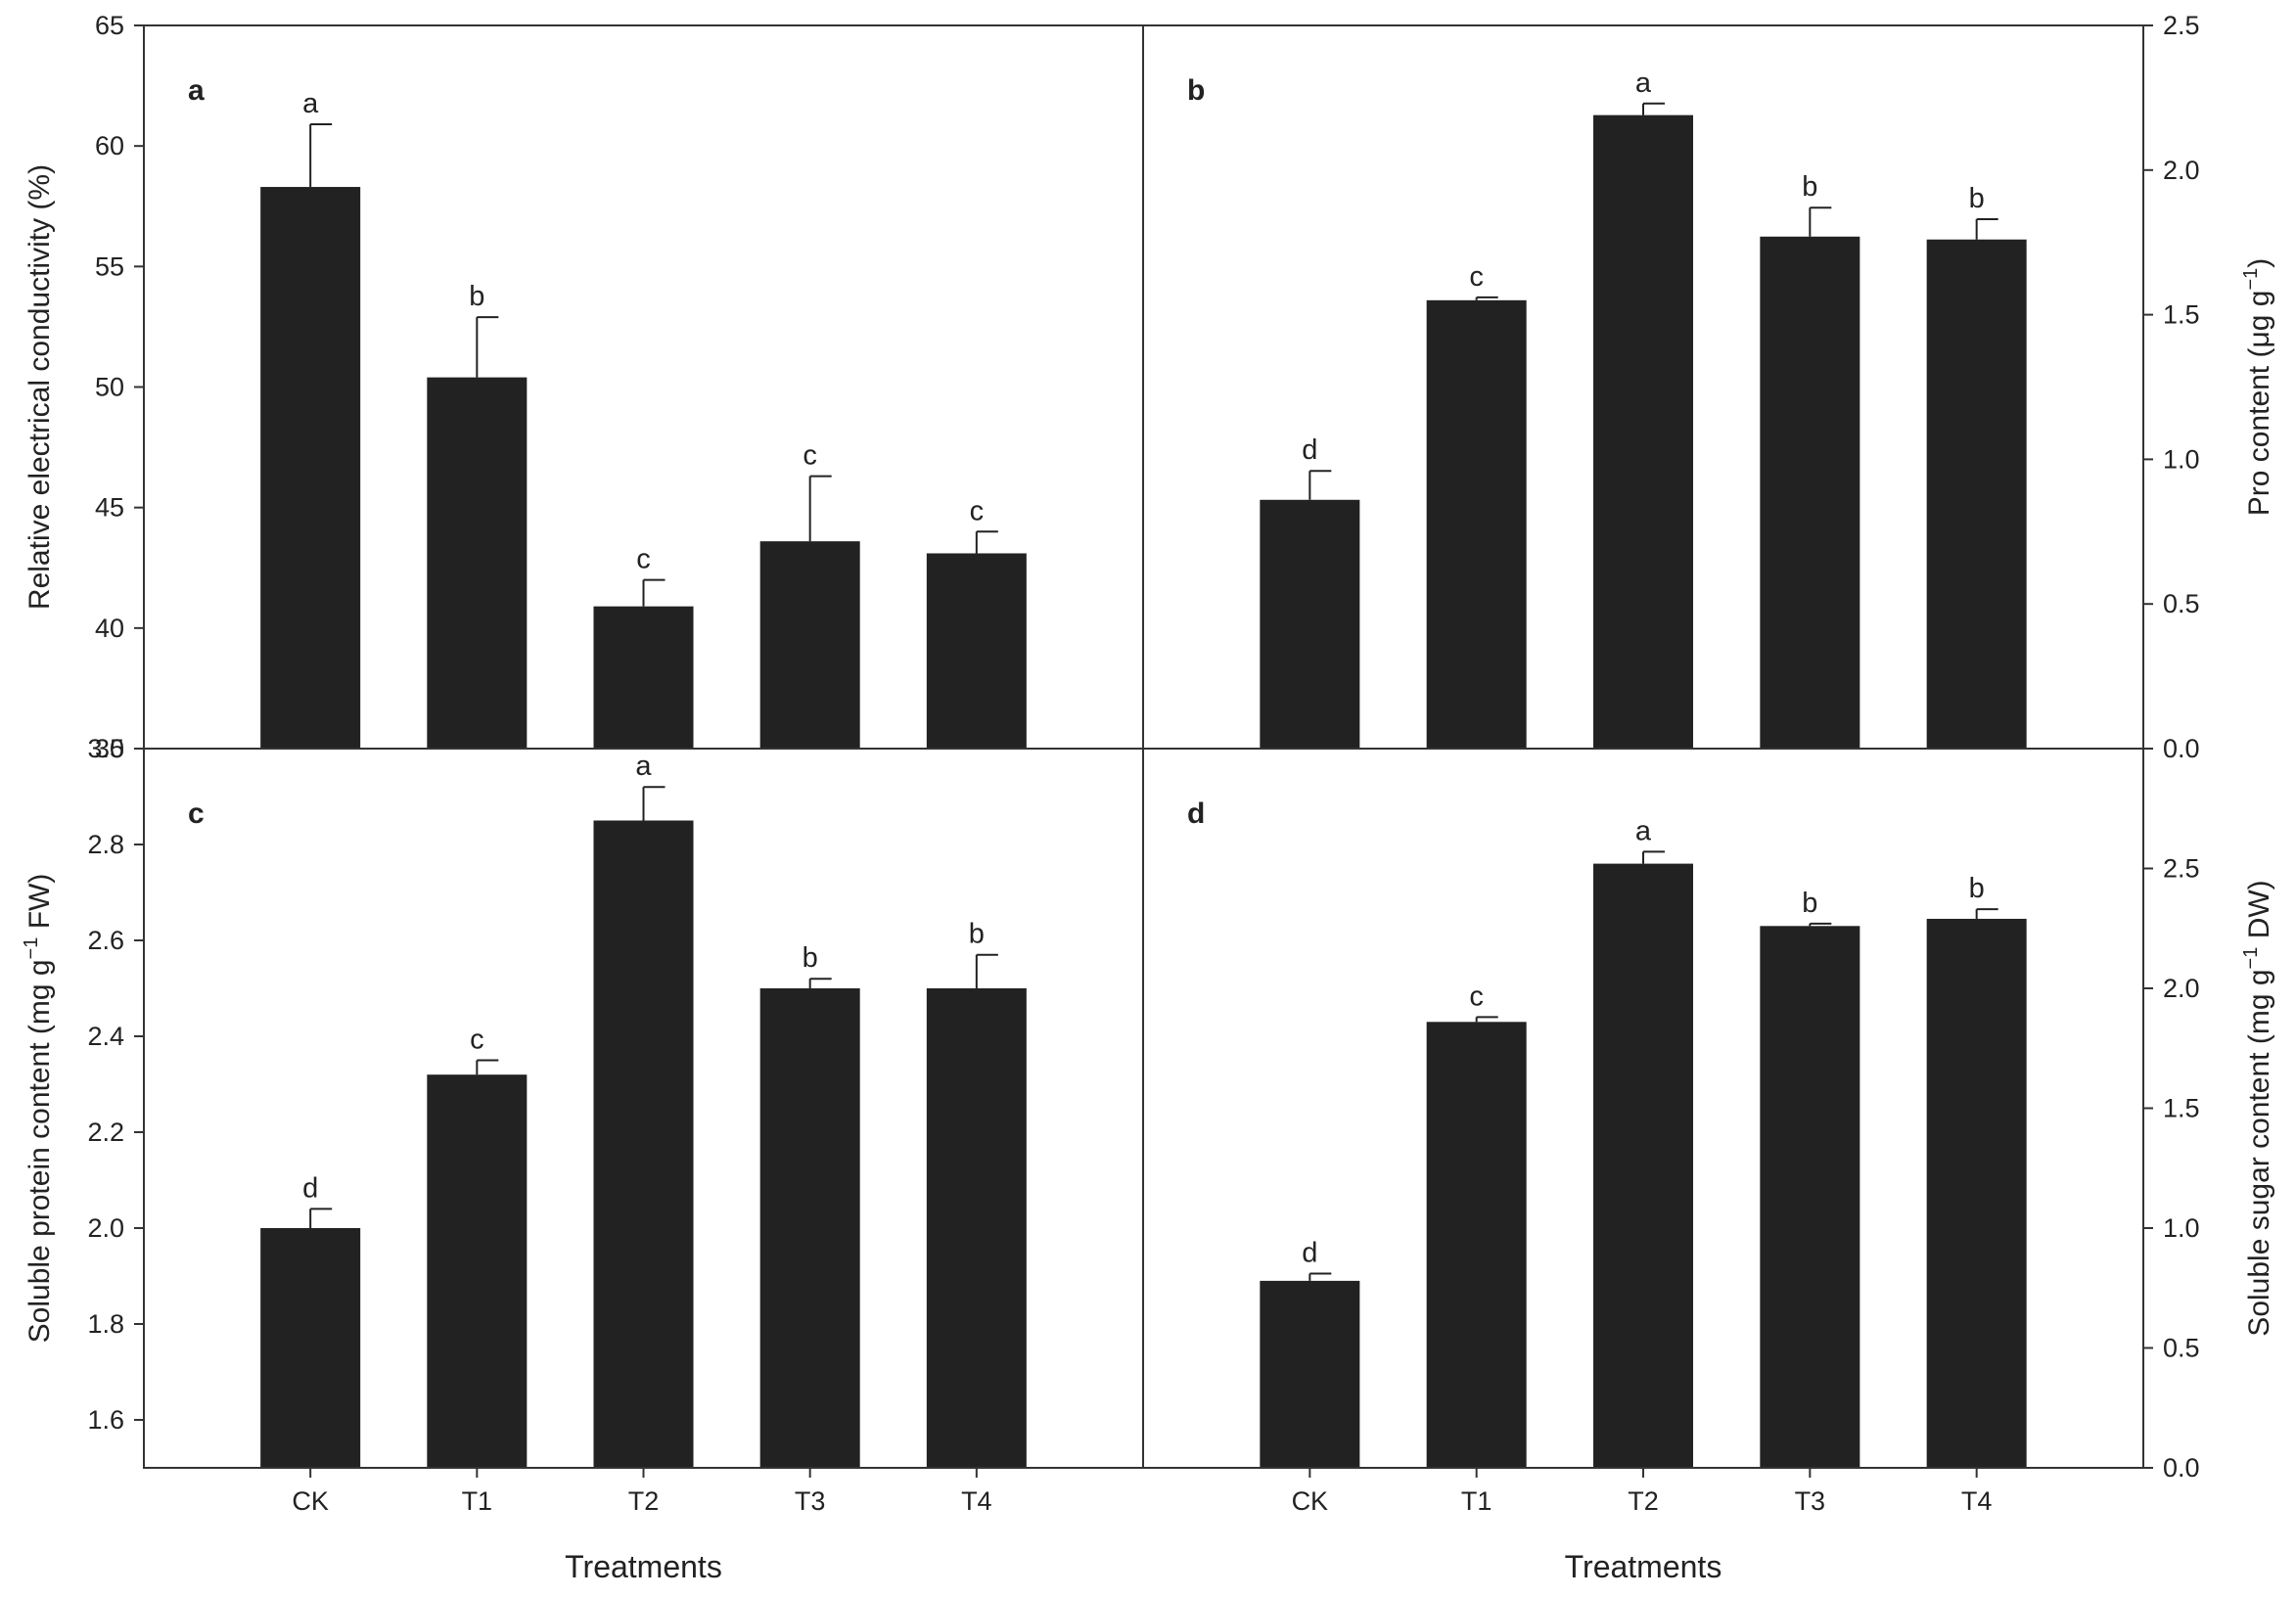 This screenshot has width=2296, height=1597. What do you see at coordinates (2257, 387) in the screenshot?
I see `y-axis-title-b: Pro content (μg g−1)` at bounding box center [2257, 387].